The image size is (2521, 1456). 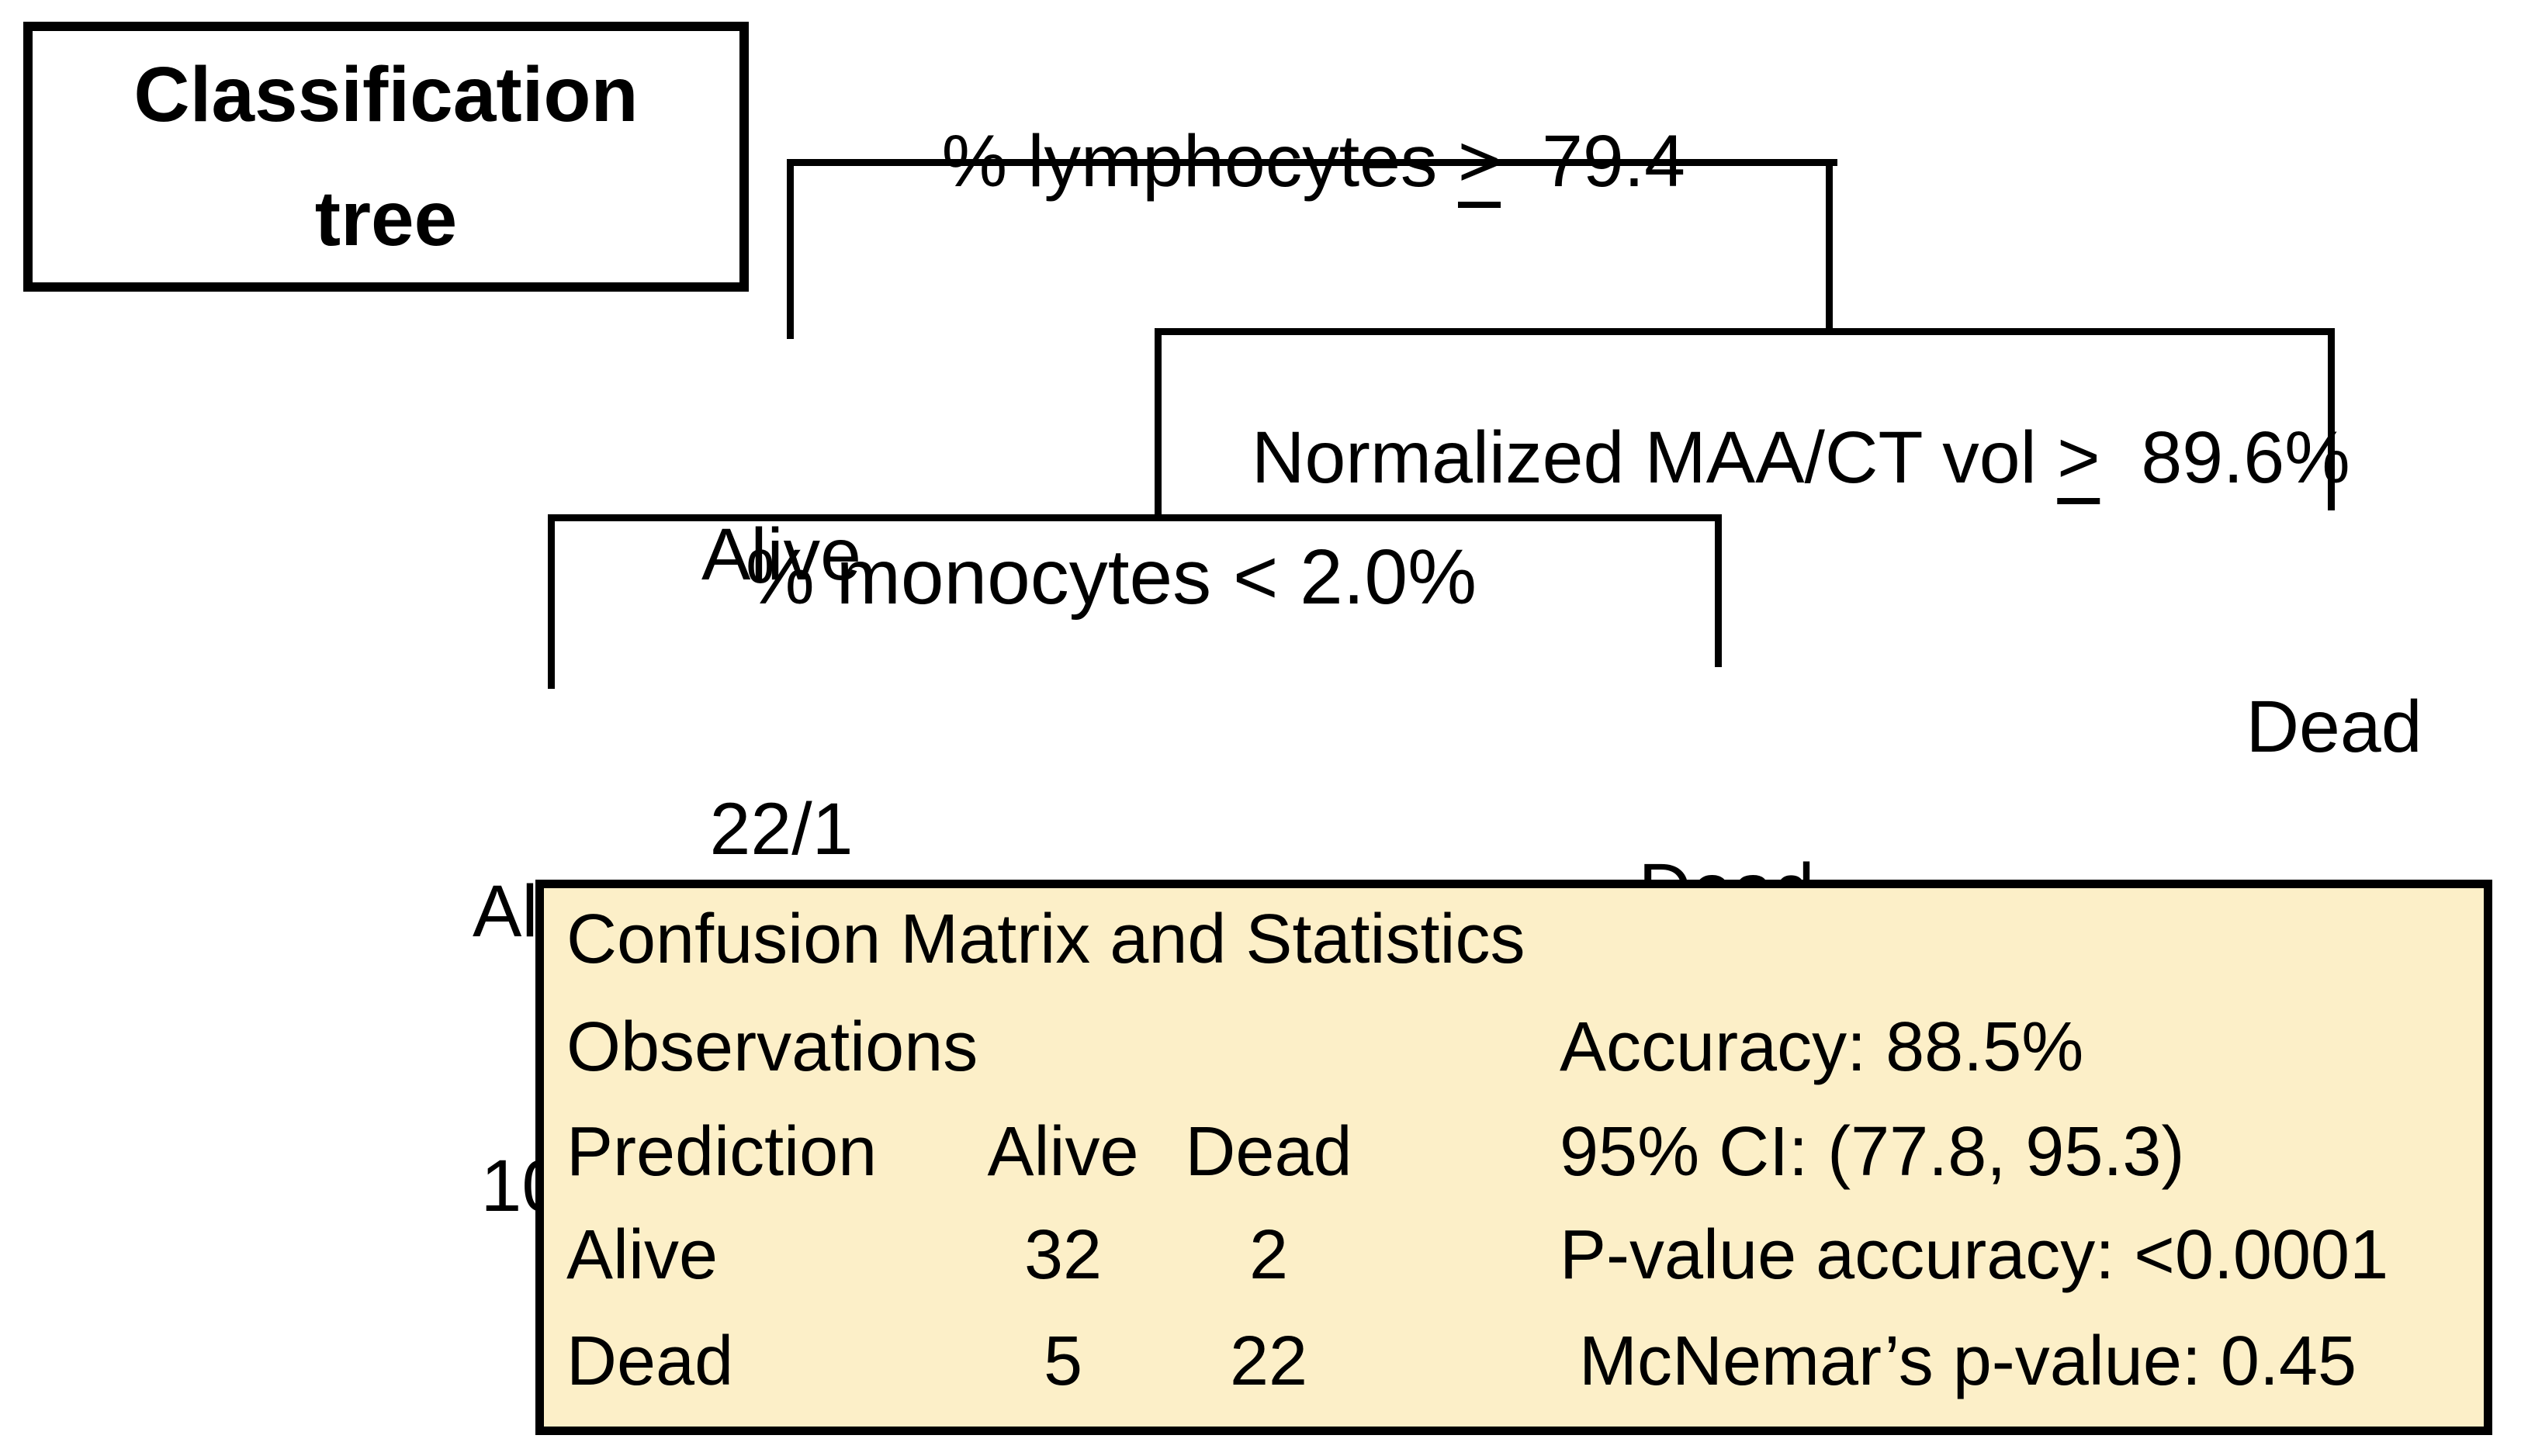 I want to click on leaf-alive-22-1: Alive 22/1, so click(x=781, y=692).